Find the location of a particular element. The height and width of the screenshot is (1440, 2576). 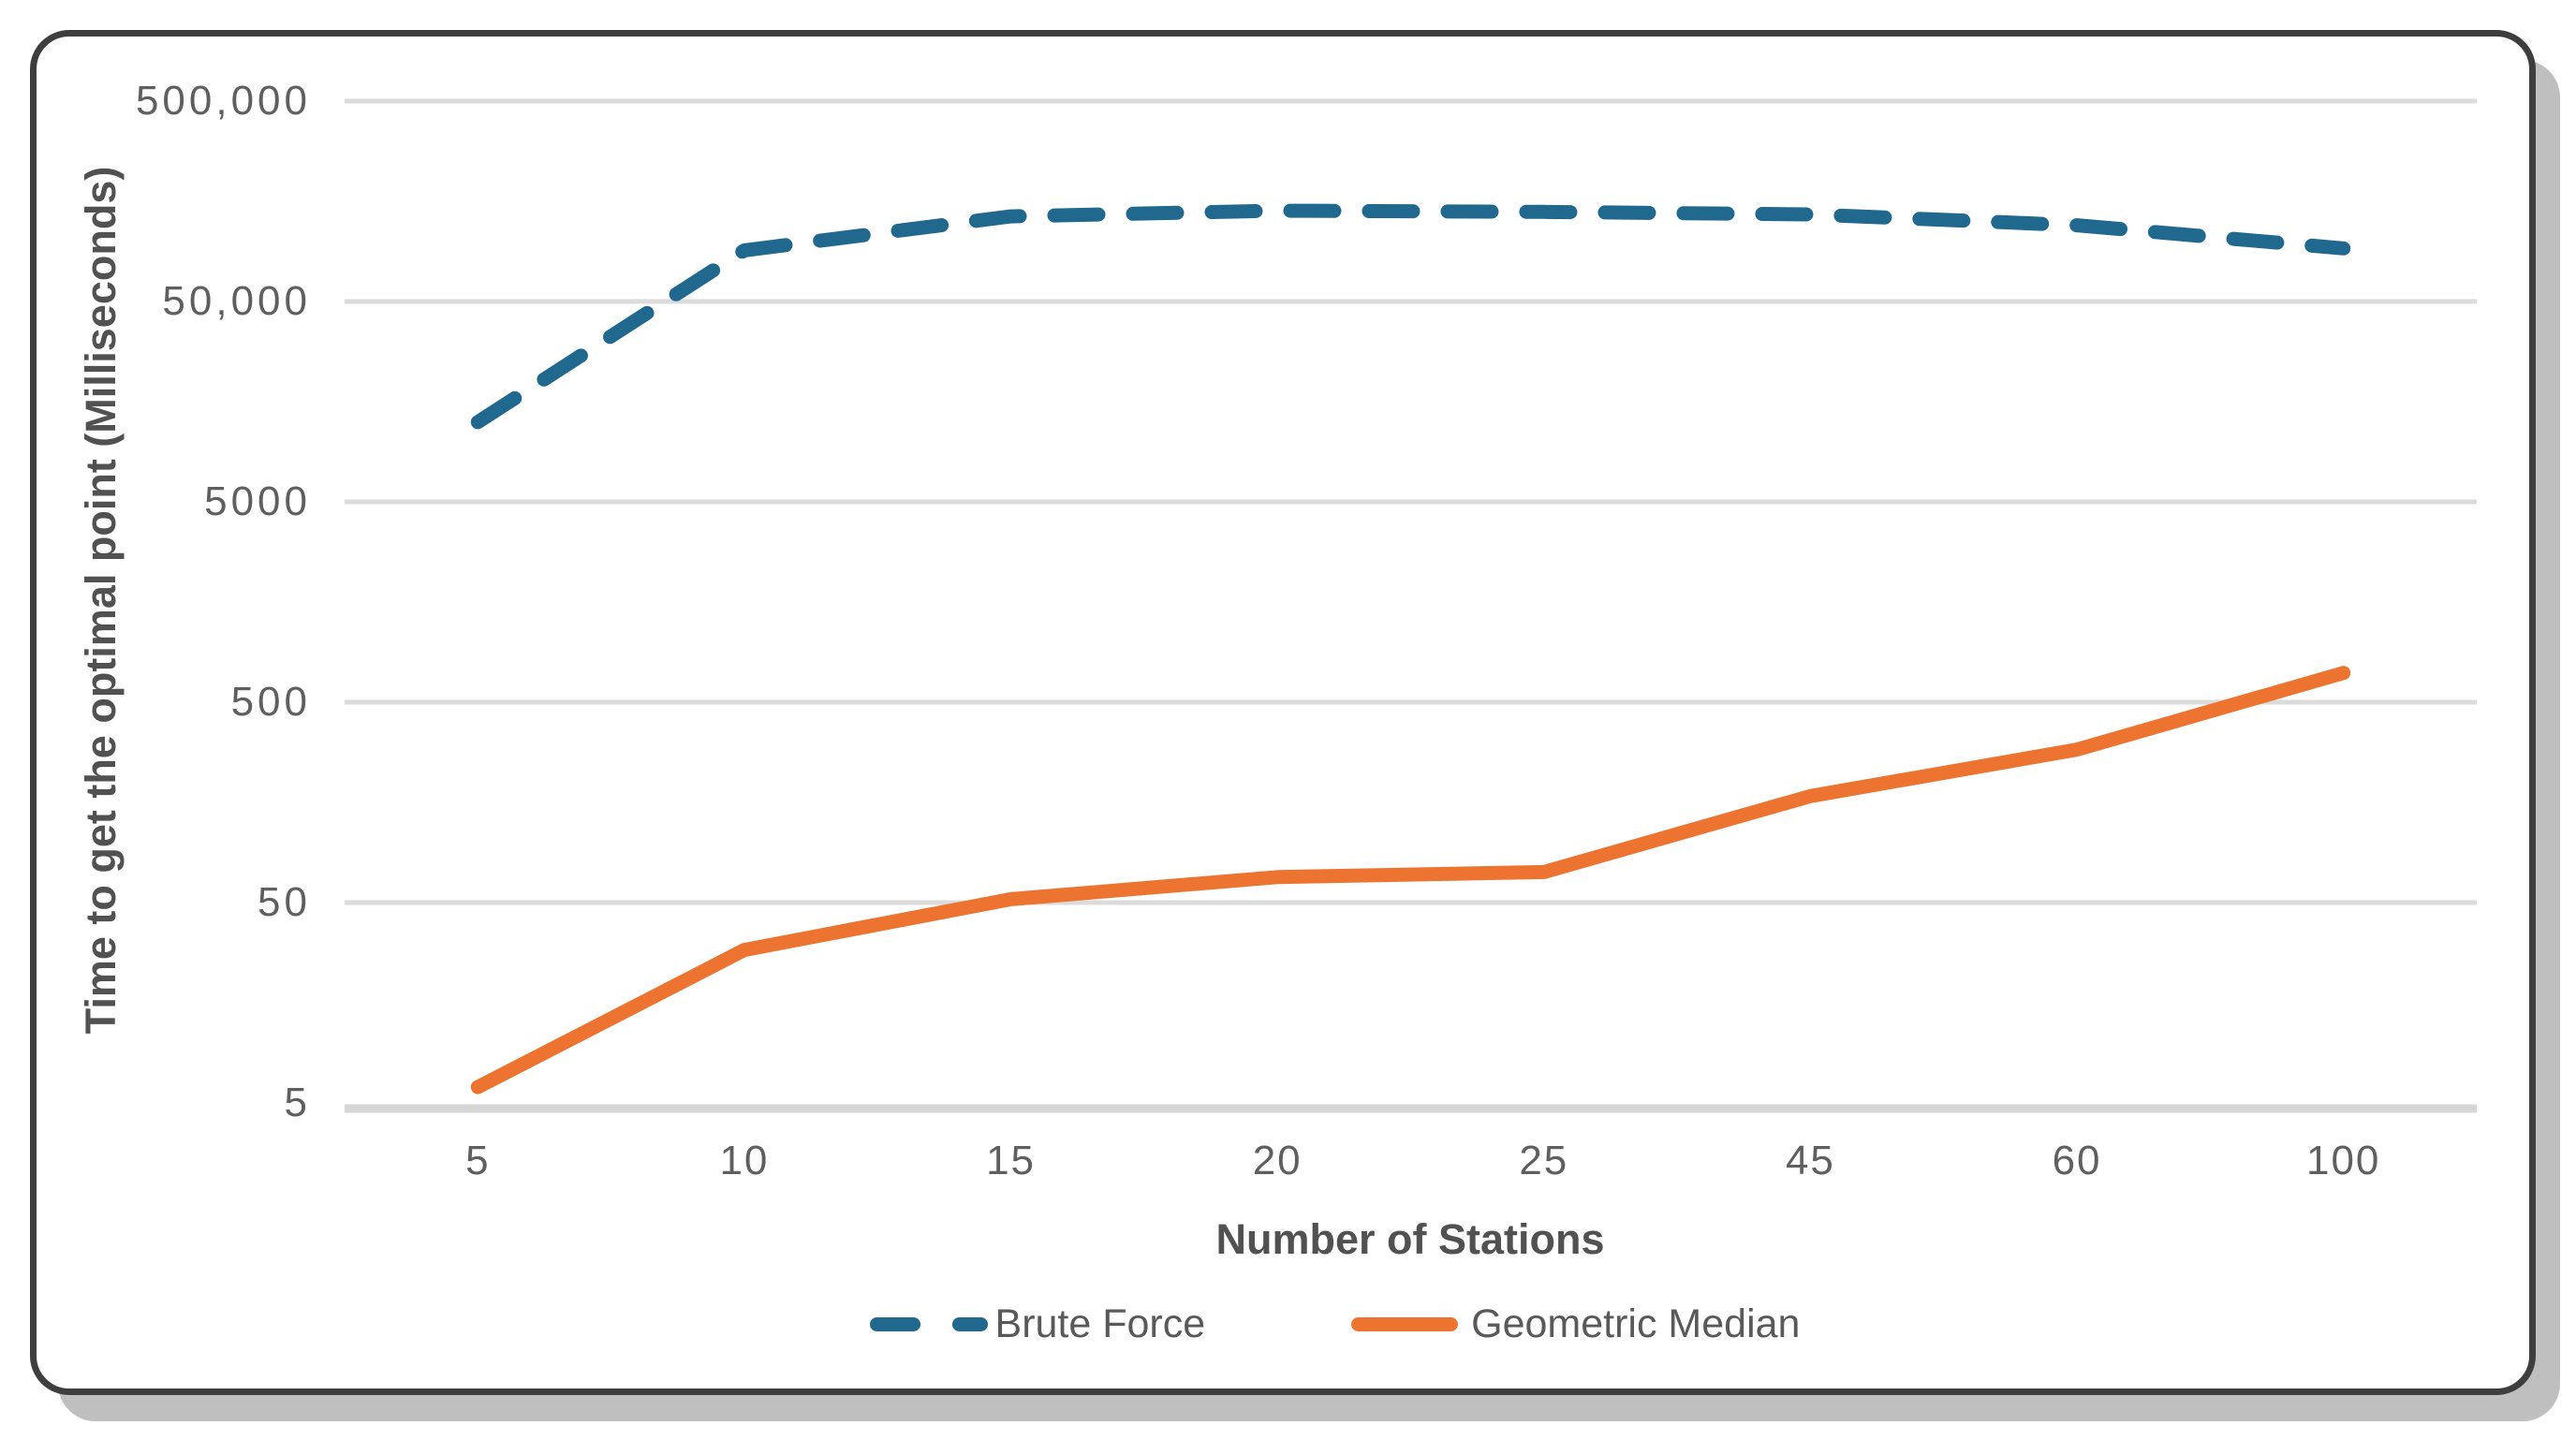

legend-item-geometric-median: Geometric Median is located at coordinates (1573, 1324).